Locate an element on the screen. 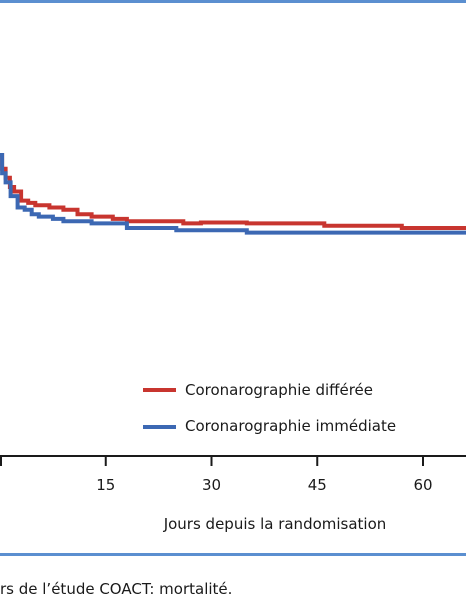 Image resolution: width=466 pixels, height=600 pixels. x-tick-label: 30 is located at coordinates (211, 485).